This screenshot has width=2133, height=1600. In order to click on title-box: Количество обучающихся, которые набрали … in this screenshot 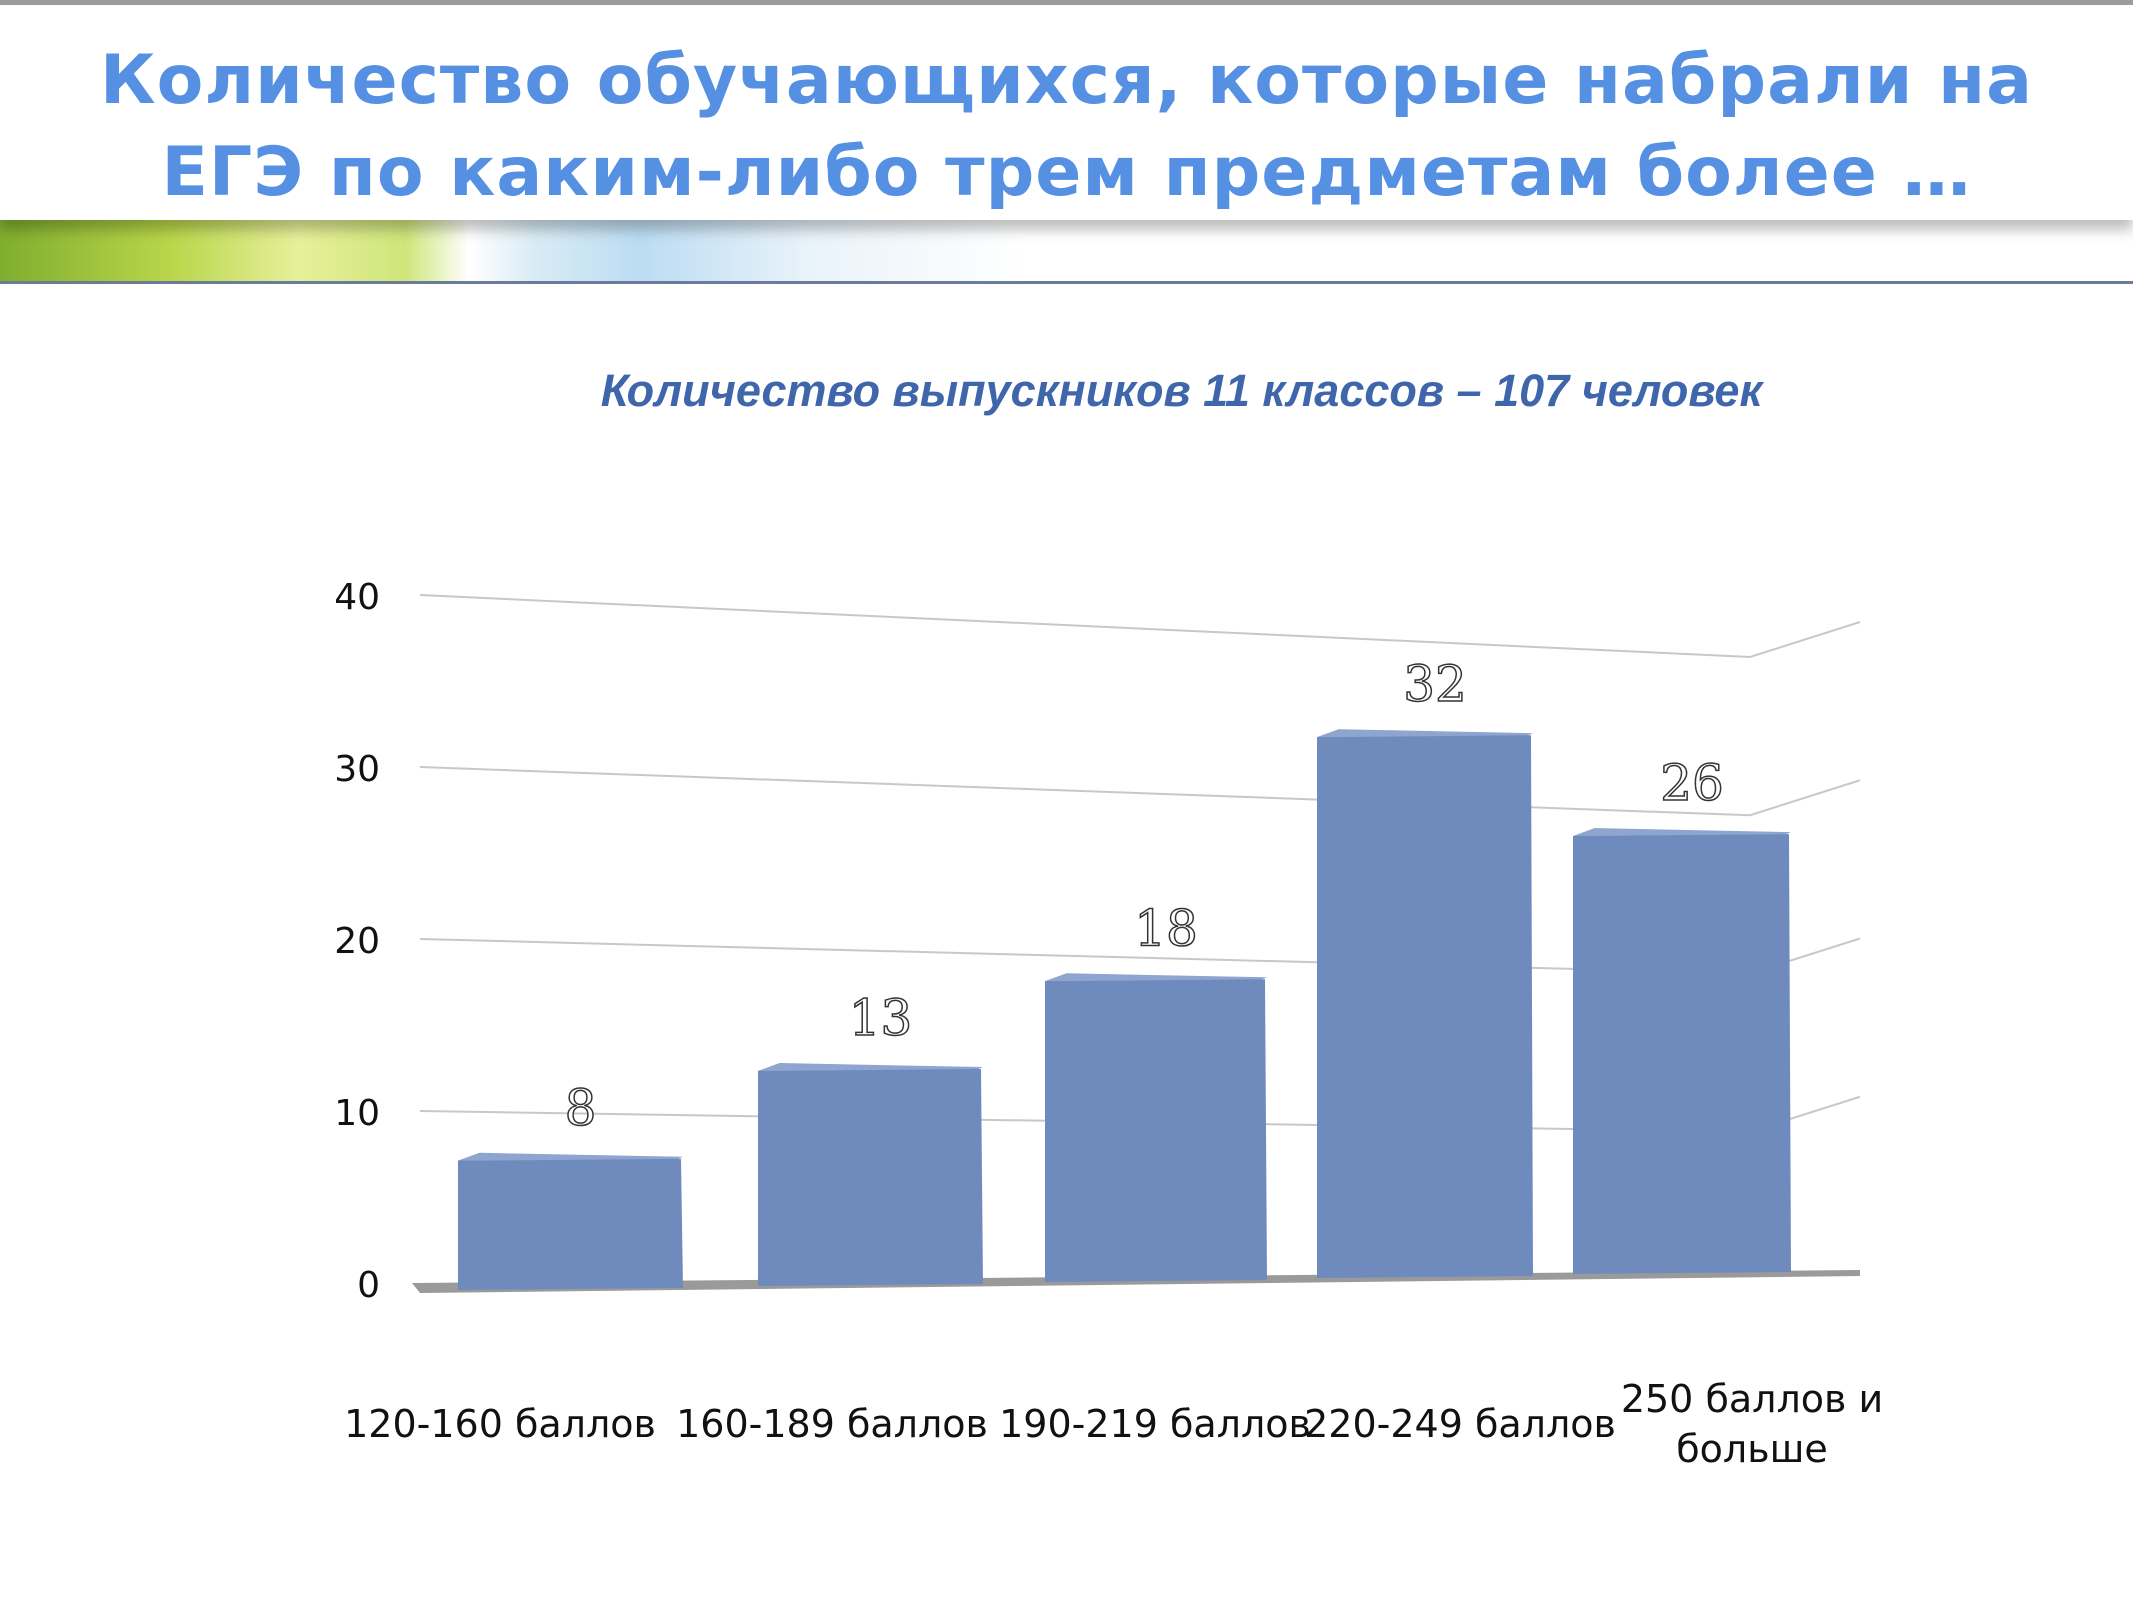, I will do `click(1066, 110)`.